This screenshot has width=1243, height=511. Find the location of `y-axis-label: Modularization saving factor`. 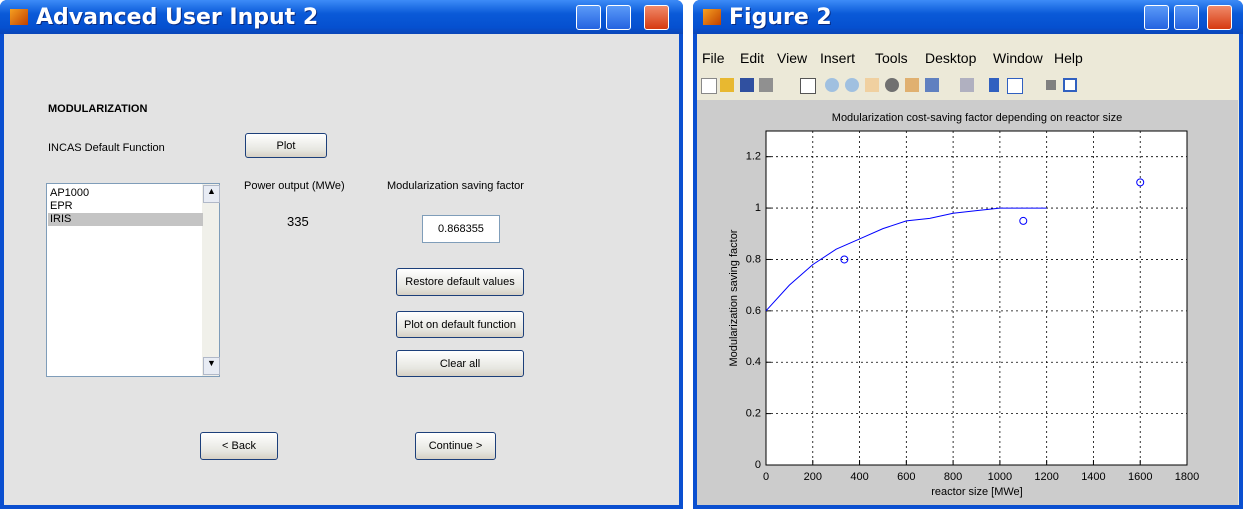

y-axis-label: Modularization saving factor is located at coordinates (734, 297).